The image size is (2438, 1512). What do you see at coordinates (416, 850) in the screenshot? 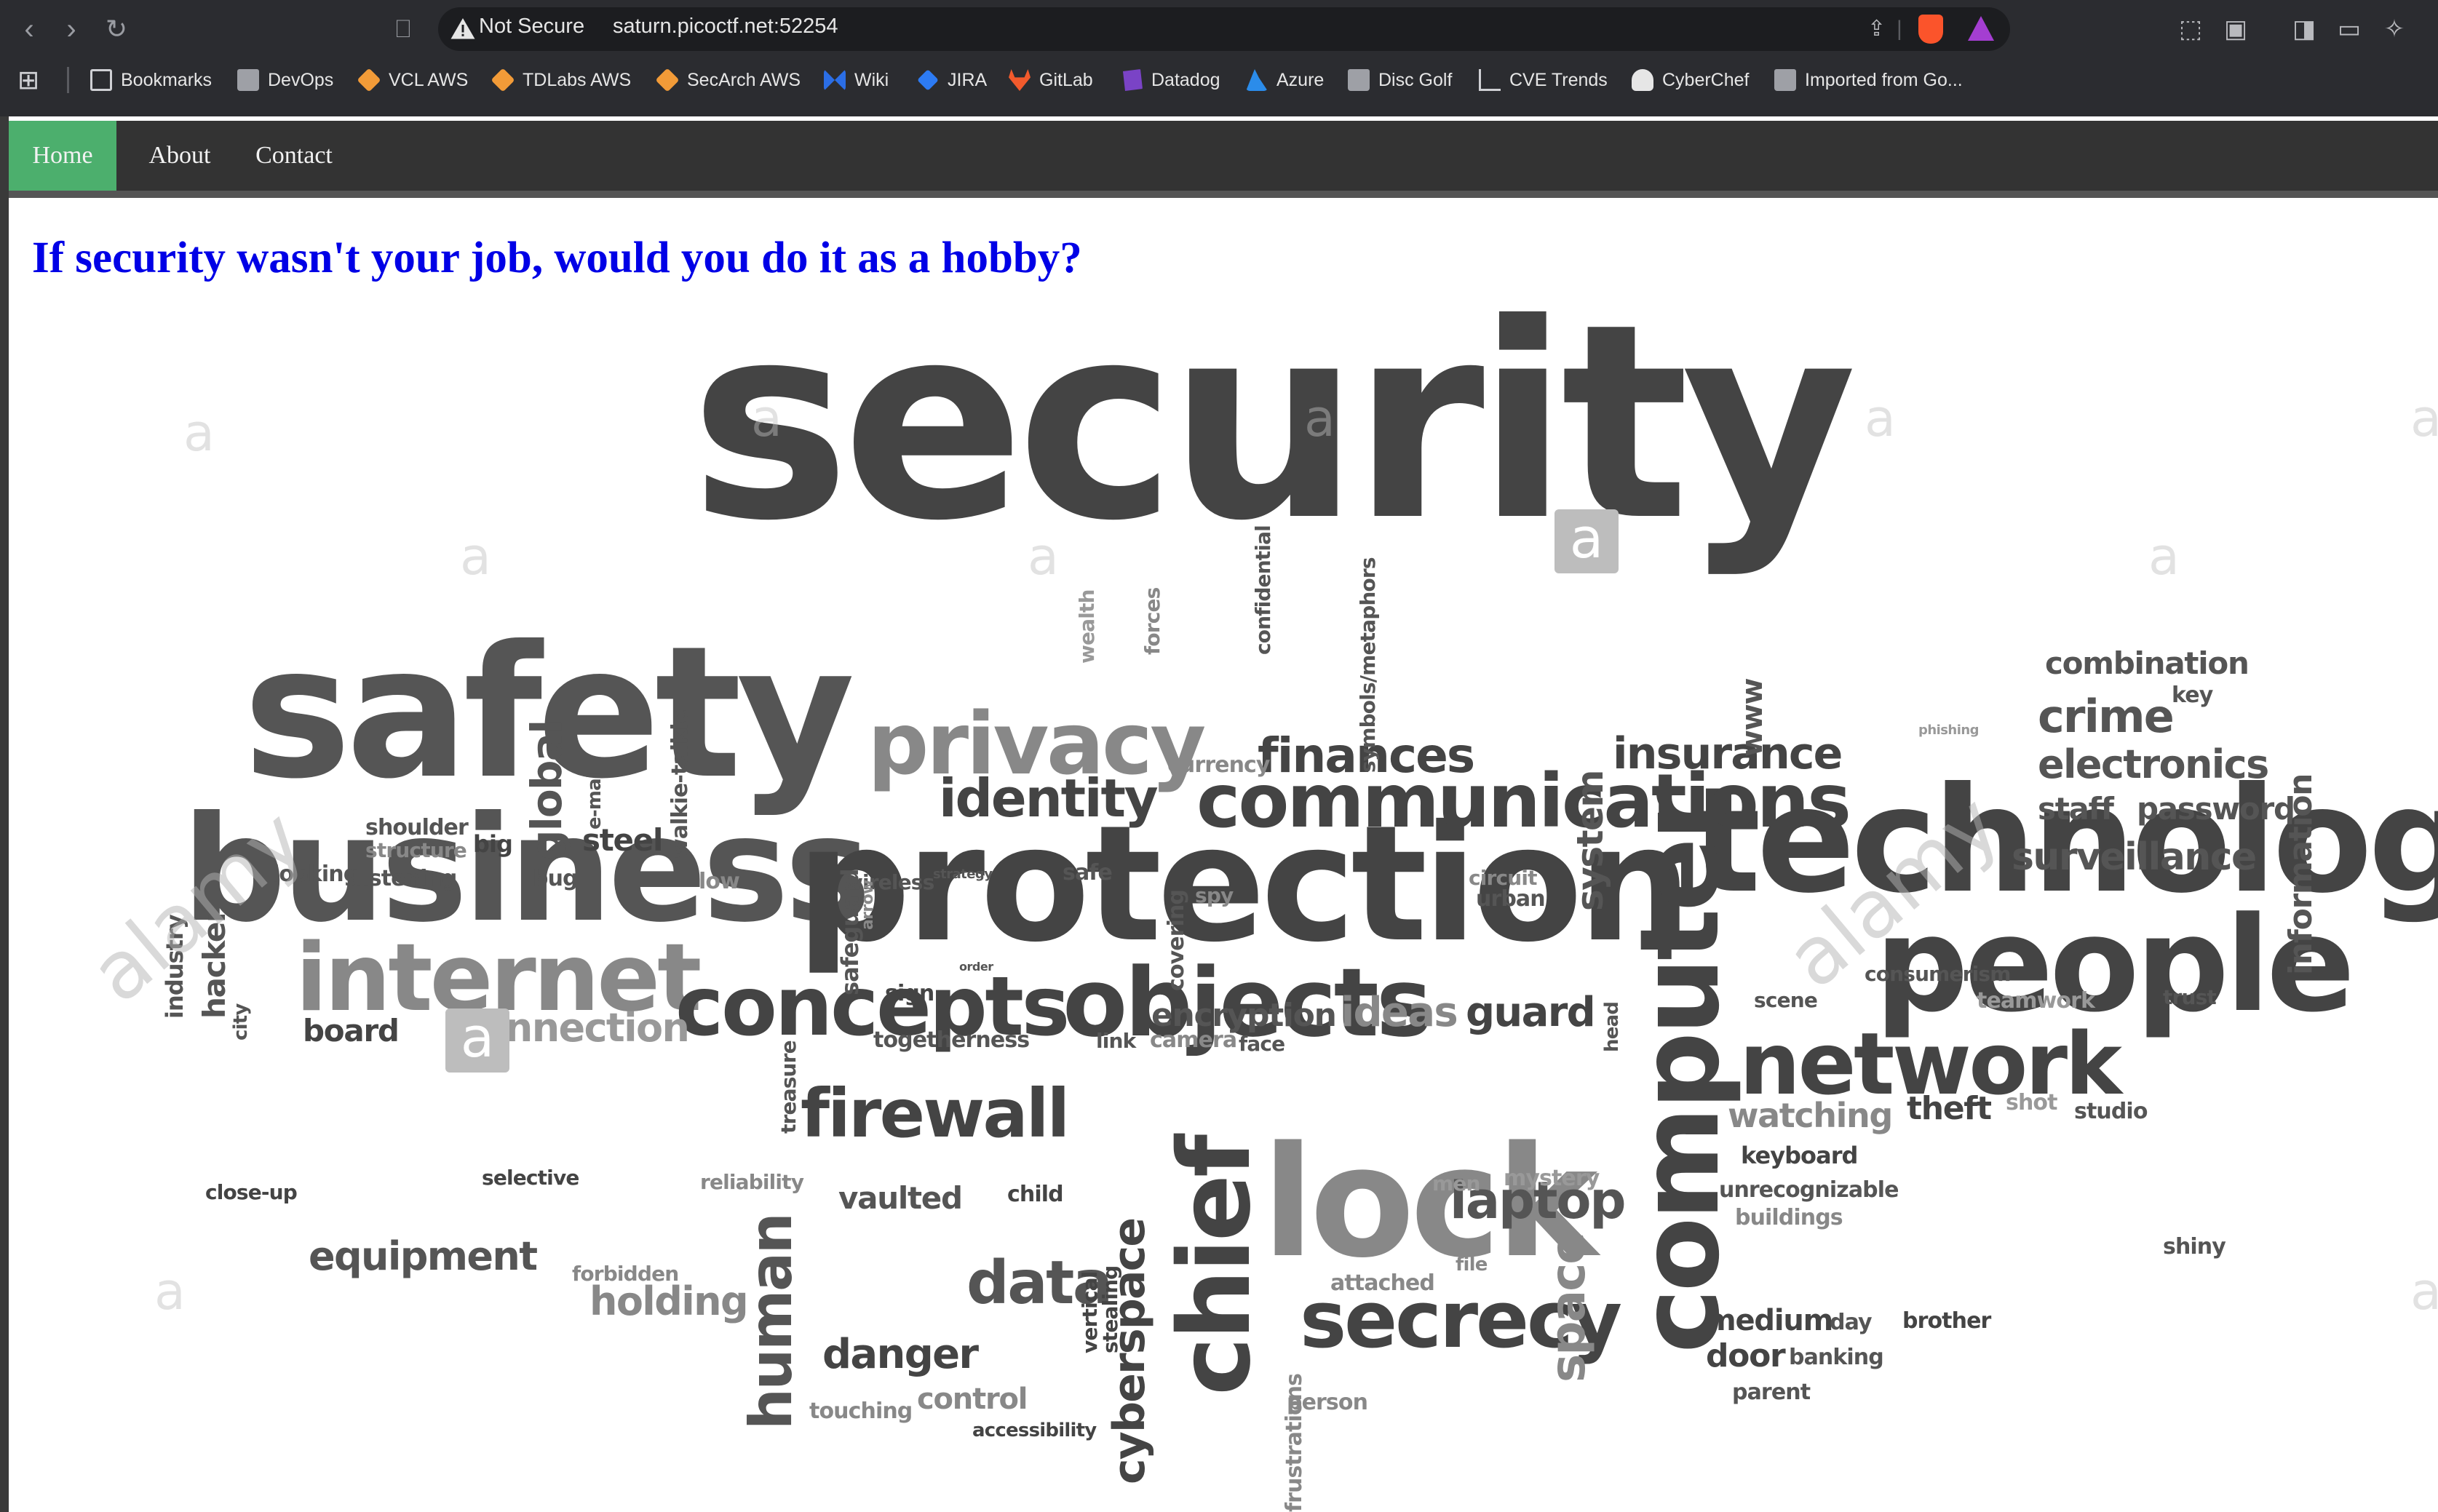
I see `cloud-word: structure` at bounding box center [416, 850].